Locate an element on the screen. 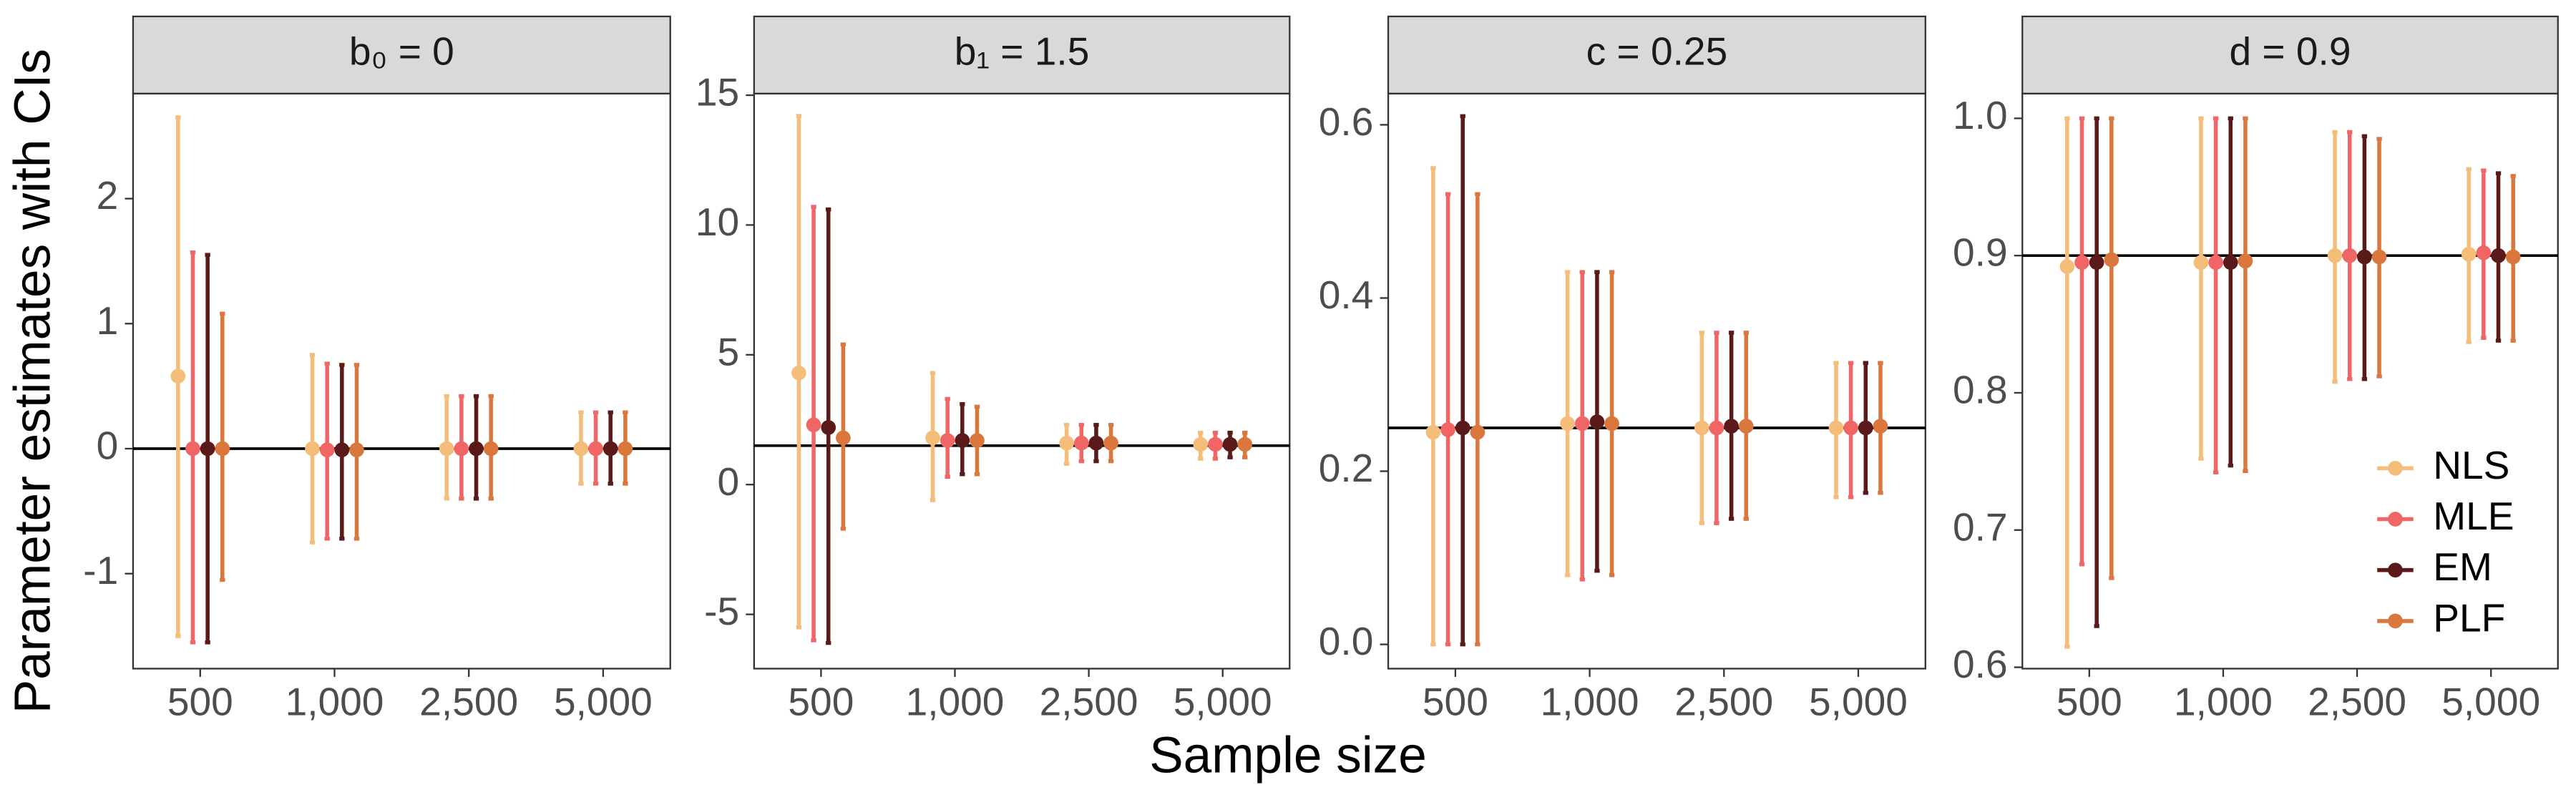 The width and height of the screenshot is (2576, 805). y-tick-label: 2 is located at coordinates (108, 195).